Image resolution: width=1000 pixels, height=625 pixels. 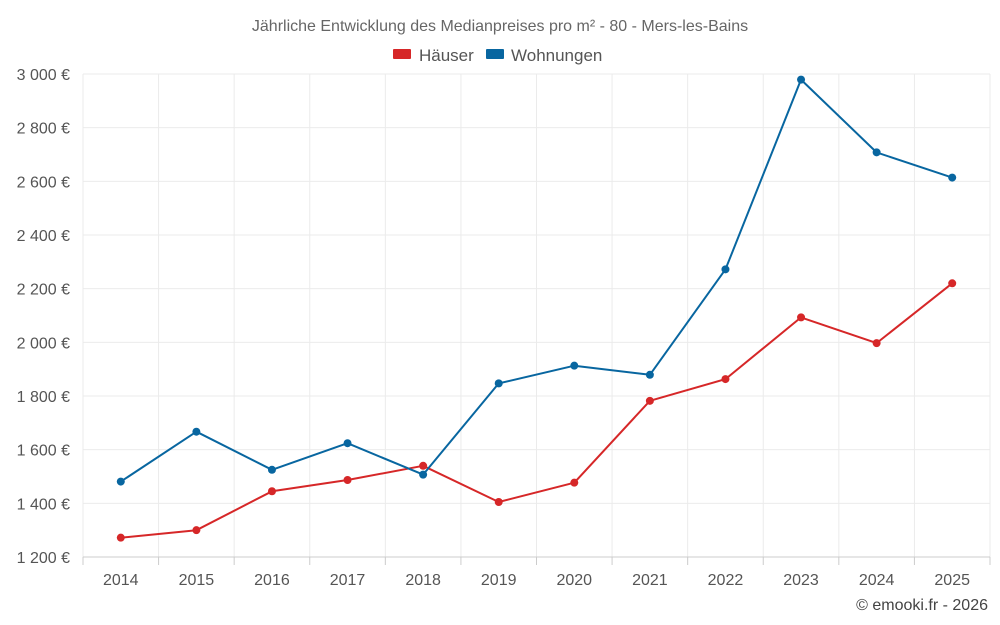 I want to click on legend-label-haeuser: Häuser, so click(x=446, y=55).